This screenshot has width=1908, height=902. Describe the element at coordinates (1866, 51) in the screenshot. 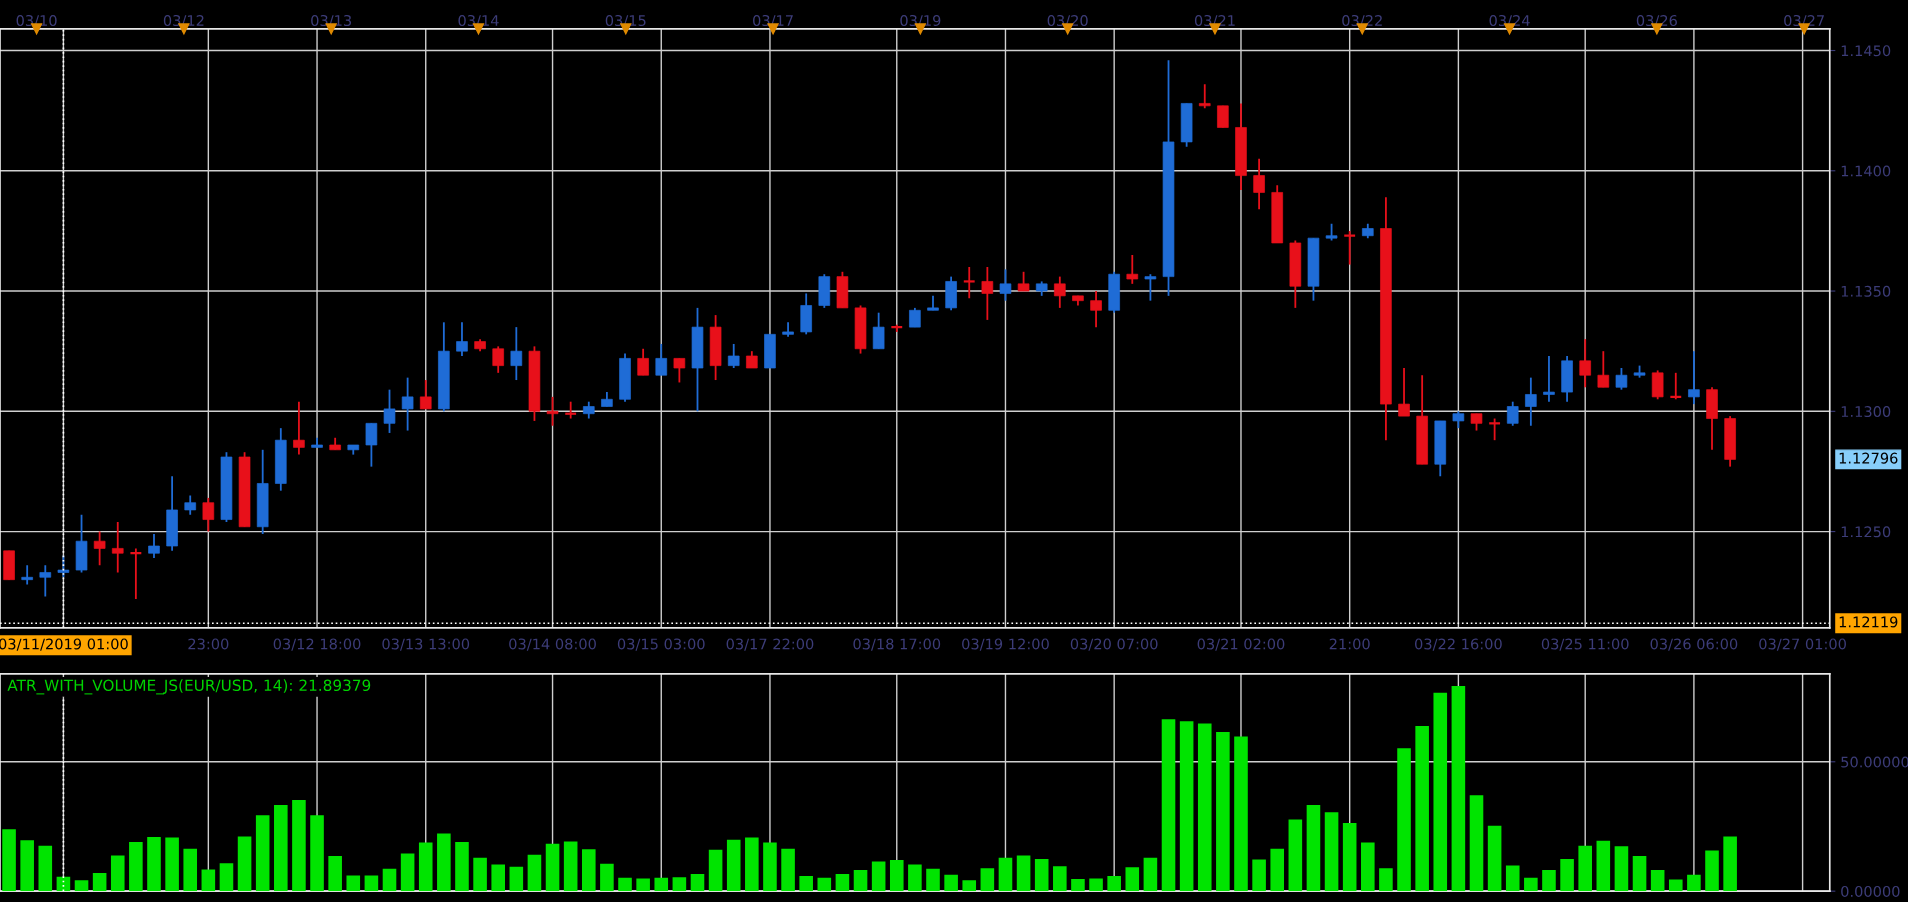

I see `y-tick-label: 1.1450` at that location.